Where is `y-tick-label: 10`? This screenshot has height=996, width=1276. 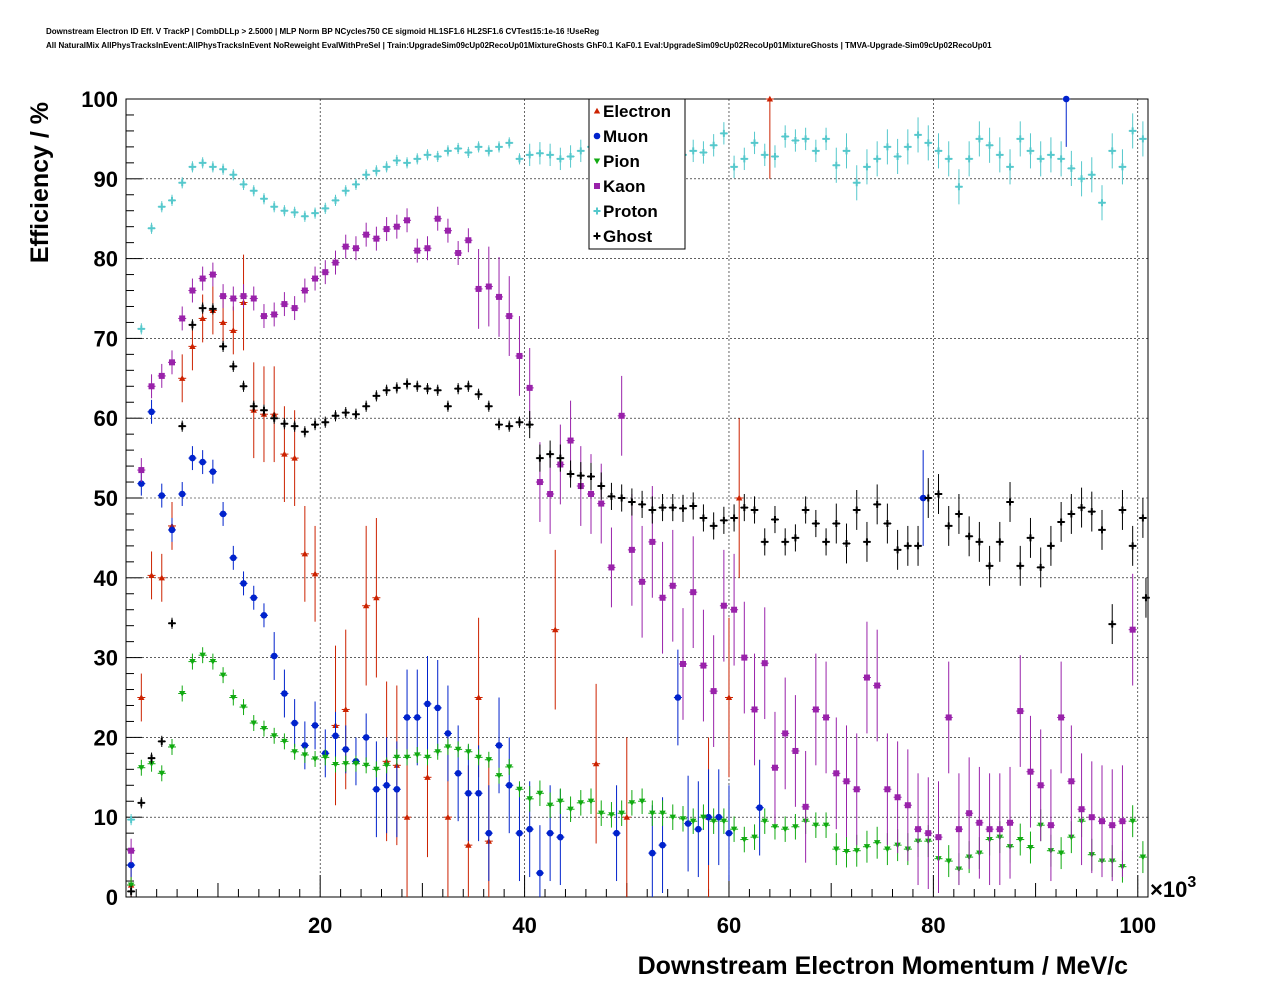
y-tick-label: 10 is located at coordinates (106, 817).